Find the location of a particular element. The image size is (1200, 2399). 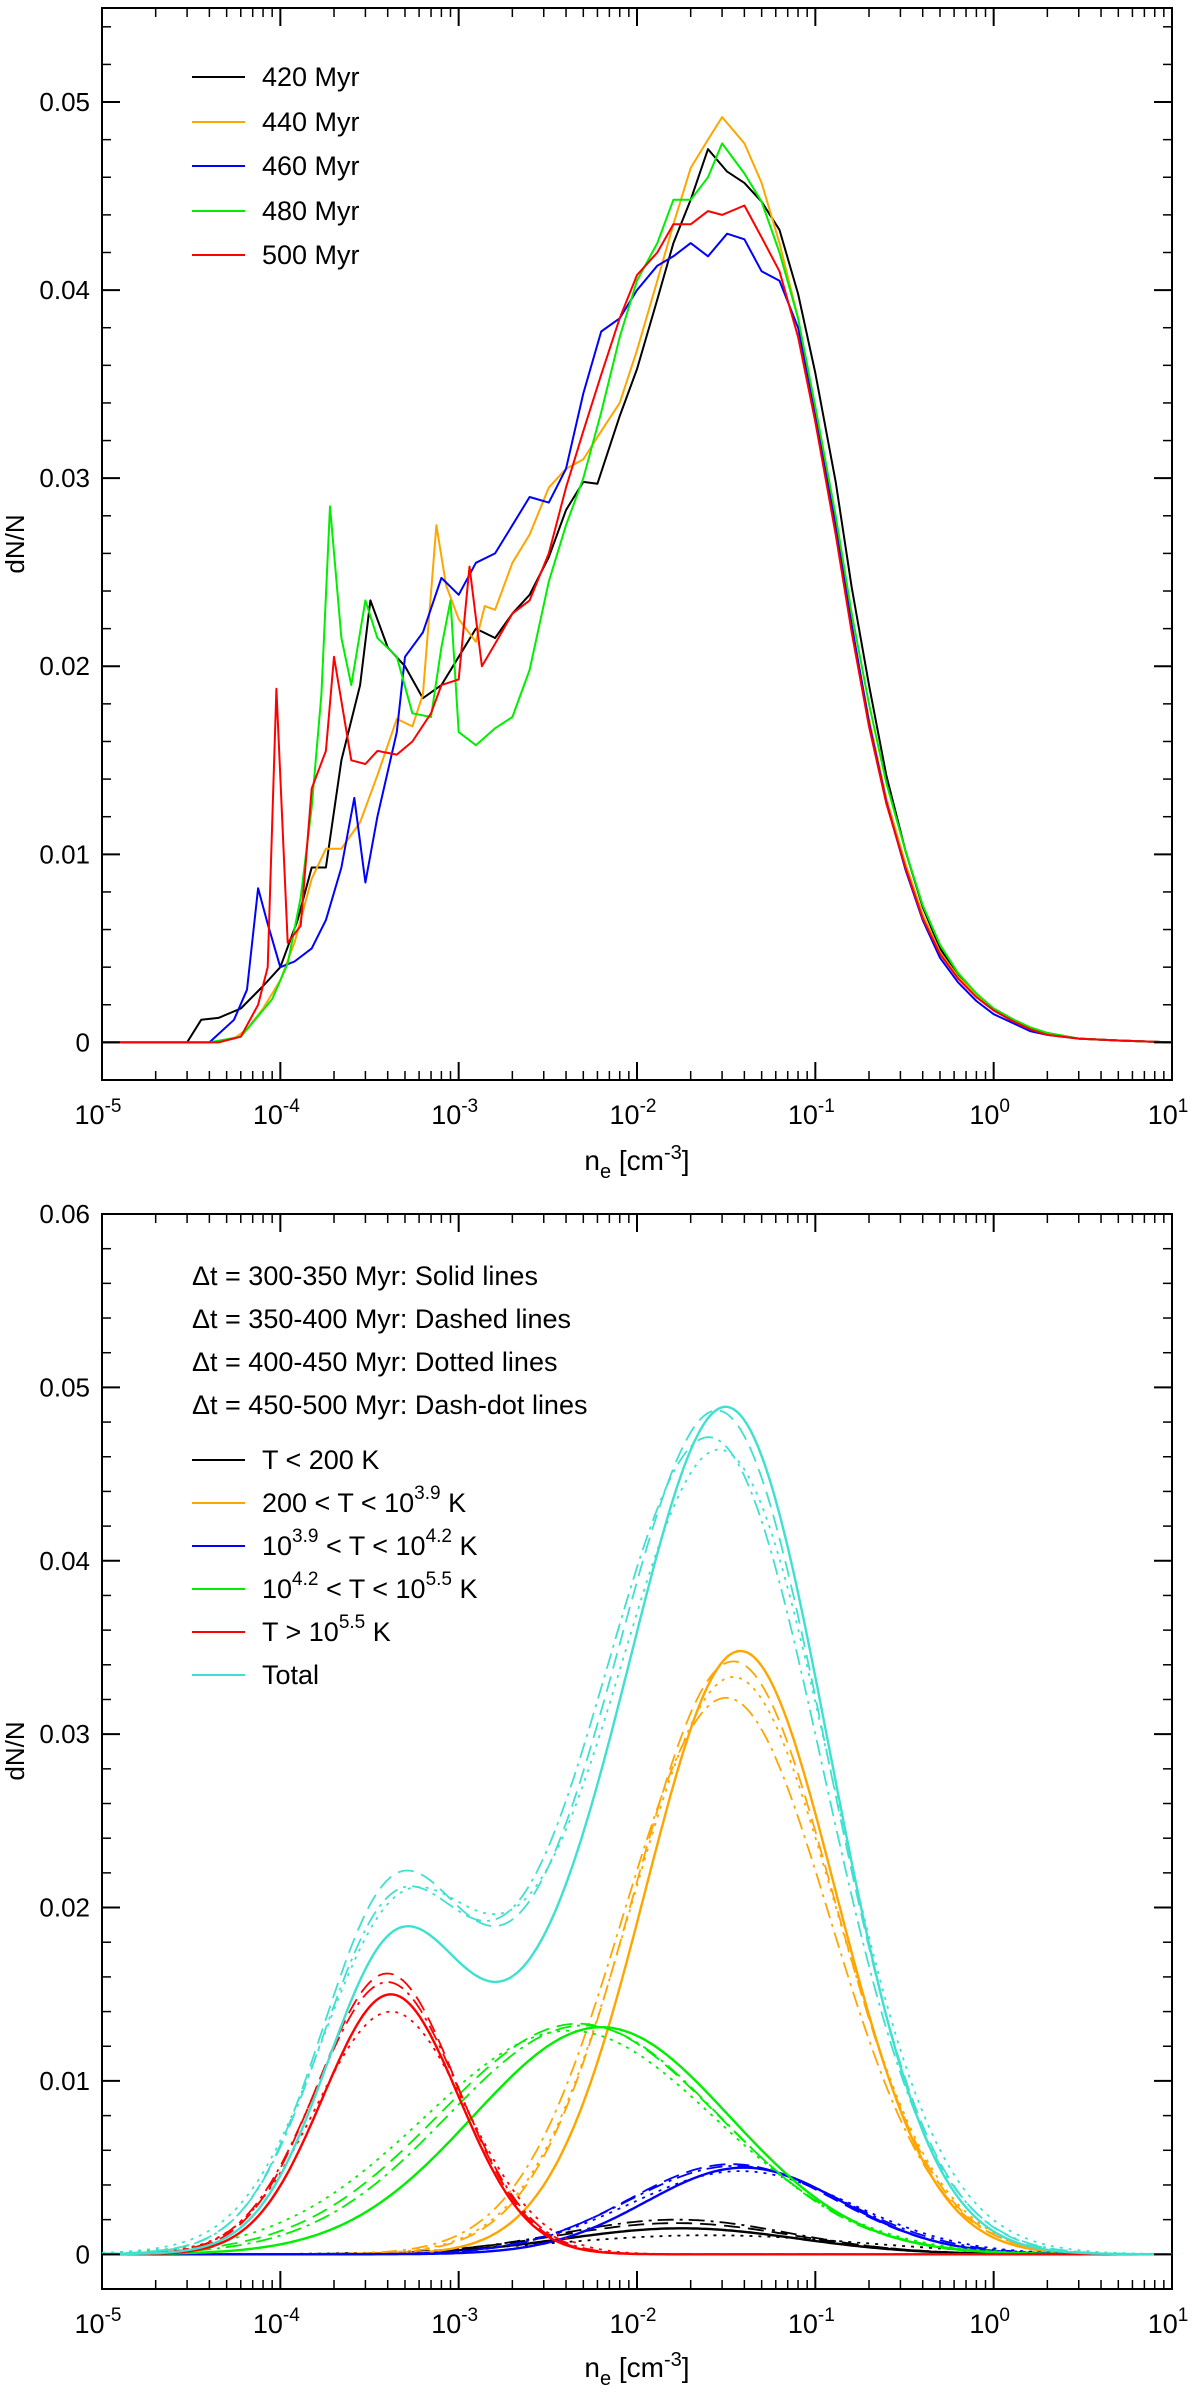

bottom-y-tick-label: 0.03 is located at coordinates (64, 1734).